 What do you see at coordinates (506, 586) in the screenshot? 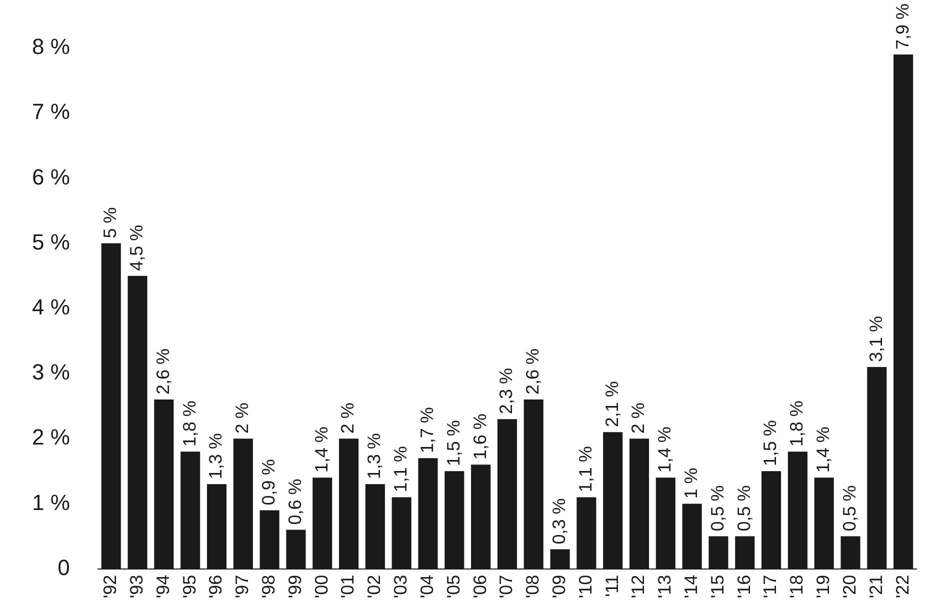
I see `x-tick-label: '07` at bounding box center [506, 586].